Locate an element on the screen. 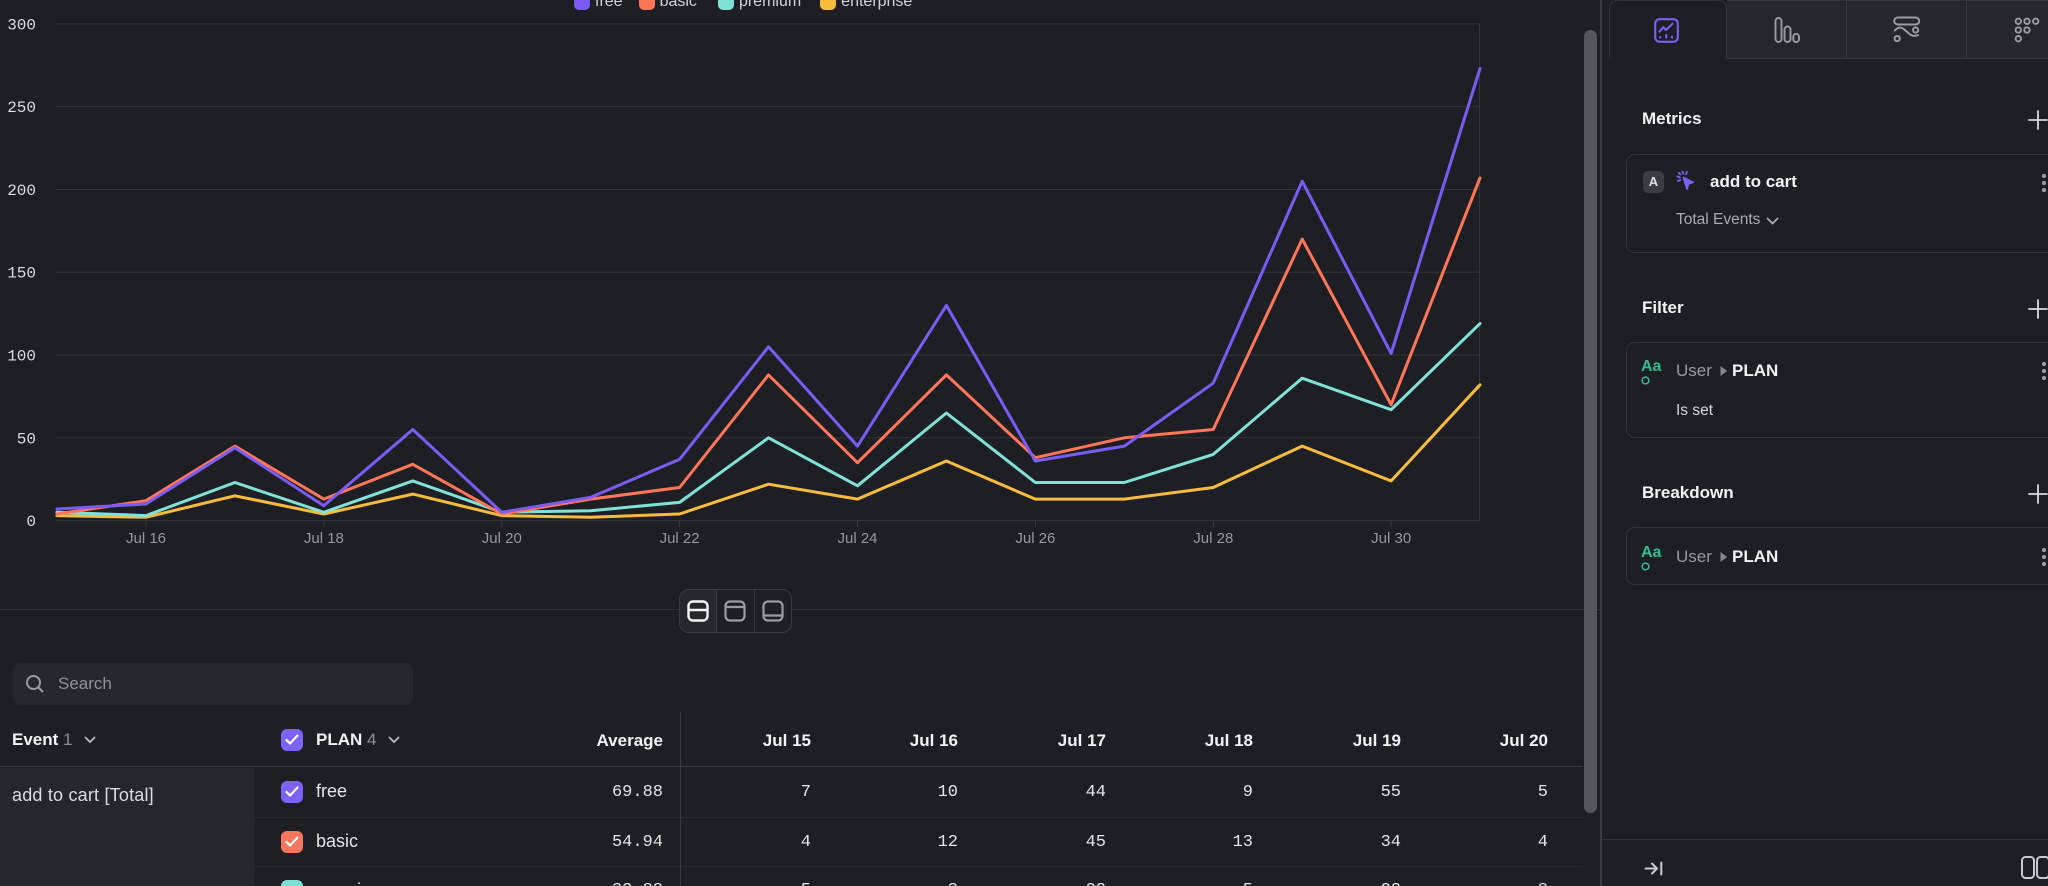 The image size is (2048, 886). svg-text: Jul 28 is located at coordinates (1213, 538).